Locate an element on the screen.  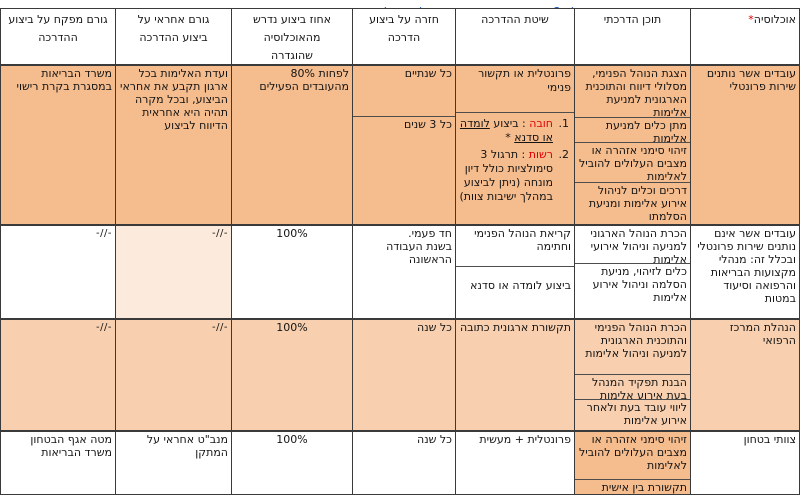
cell-population: הנהלת המרכז הרפואי is located at coordinates (744, 375).